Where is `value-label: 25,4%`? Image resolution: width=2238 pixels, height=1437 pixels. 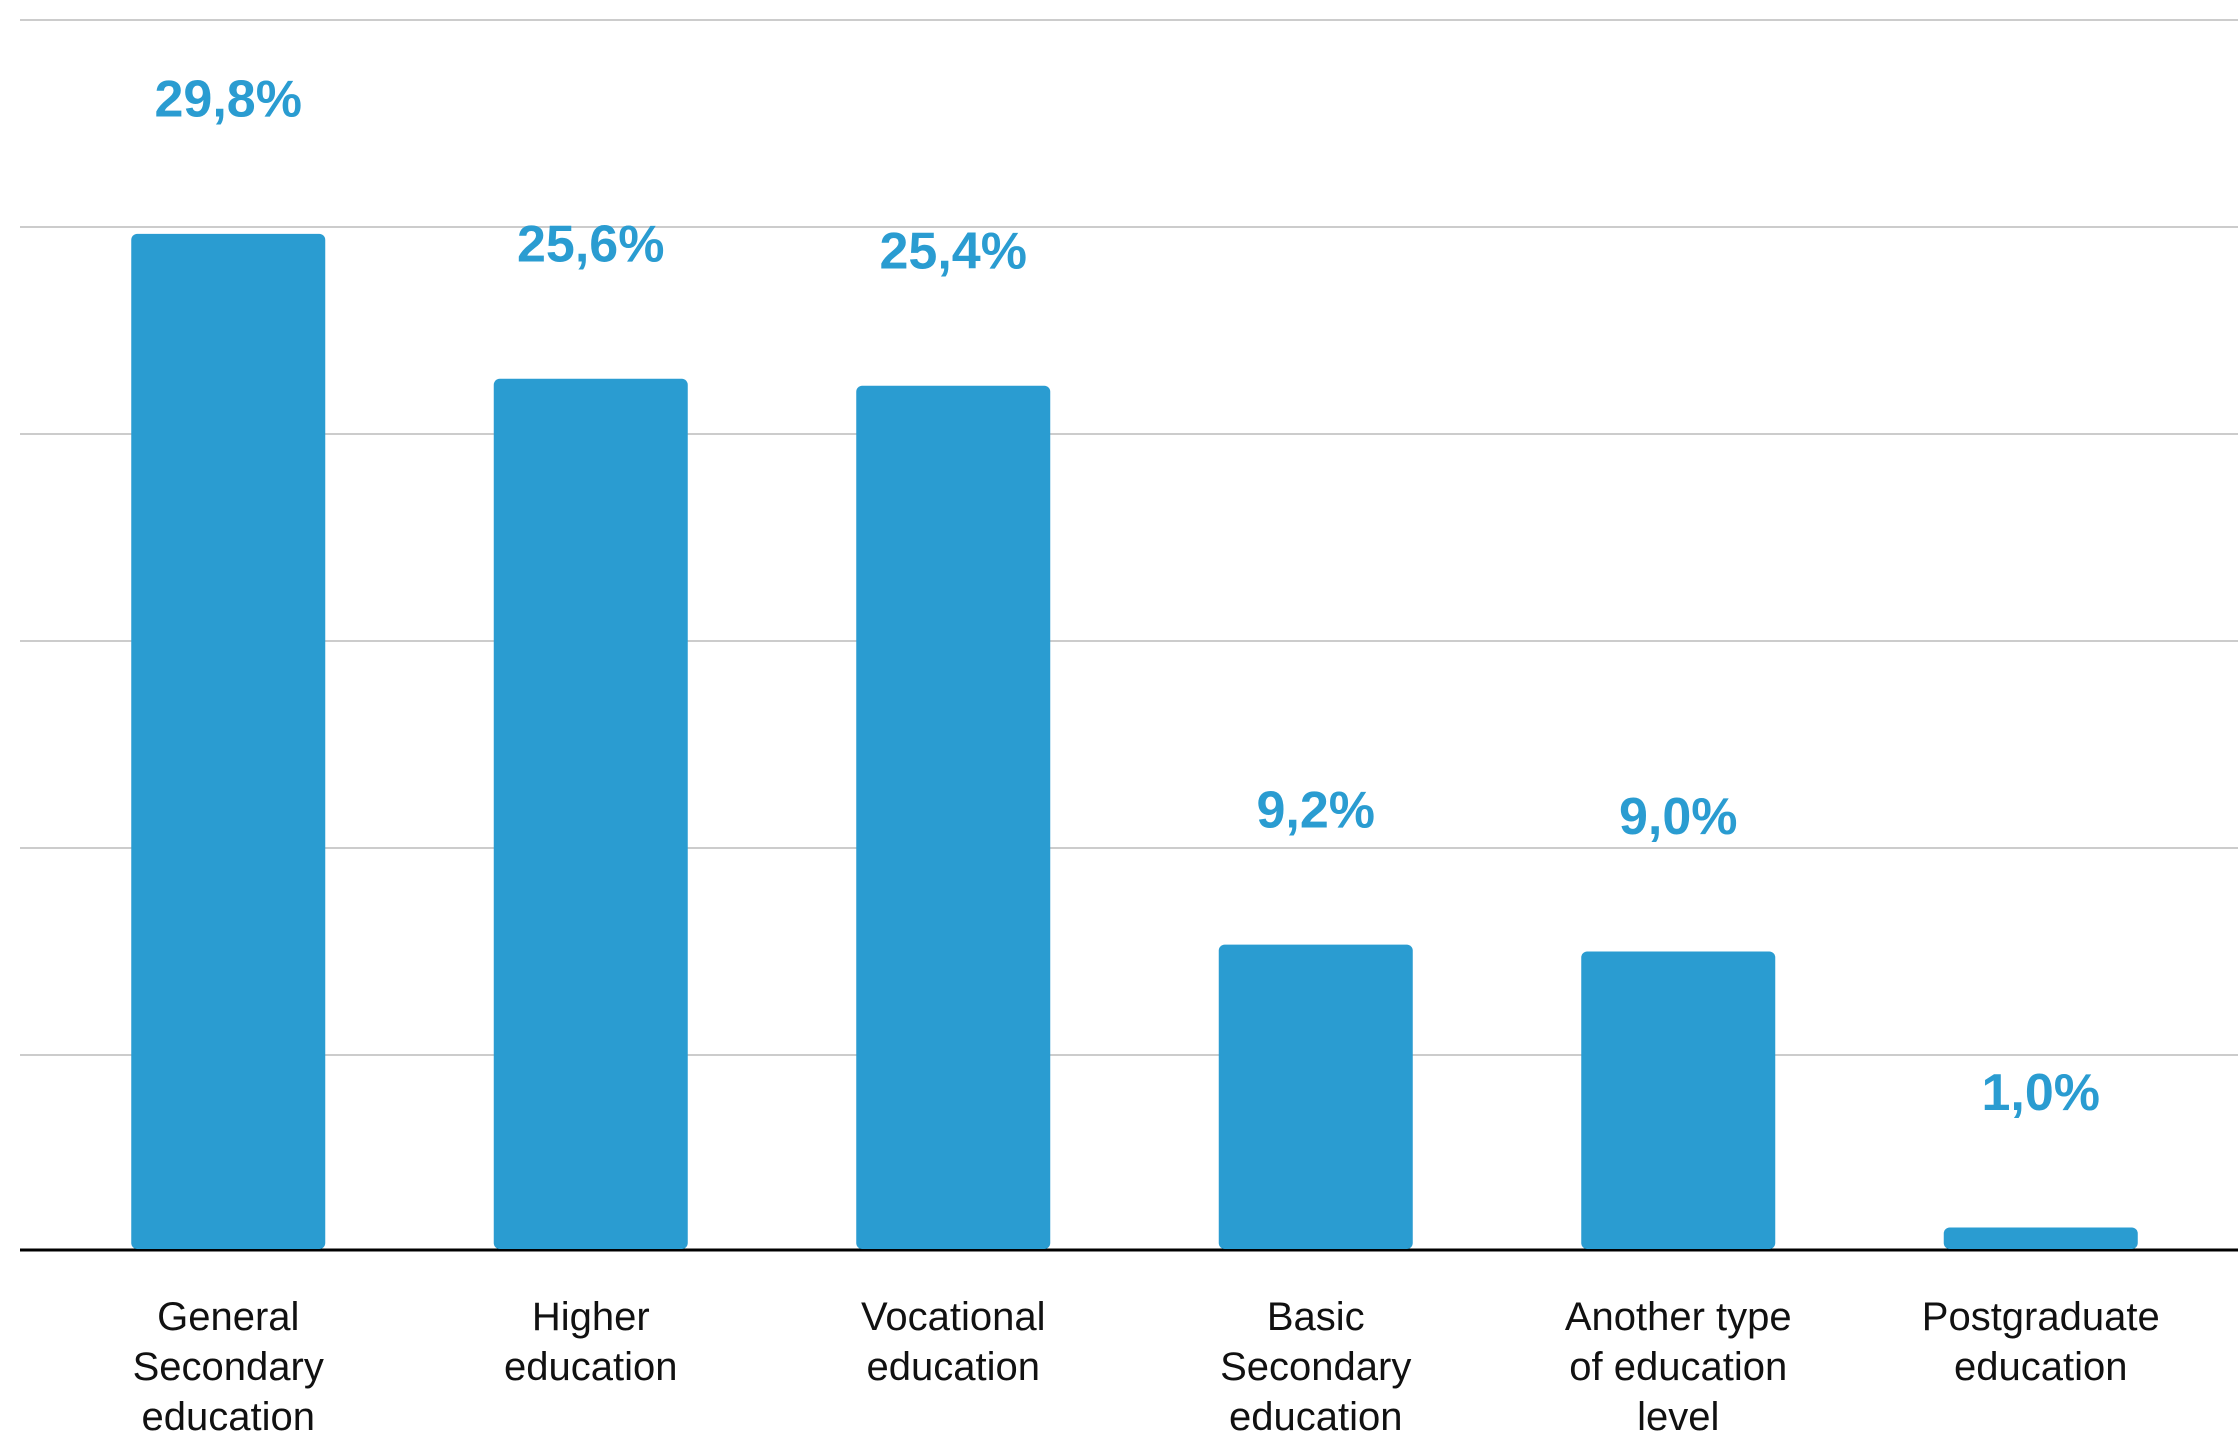 value-label: 25,4% is located at coordinates (953, 251).